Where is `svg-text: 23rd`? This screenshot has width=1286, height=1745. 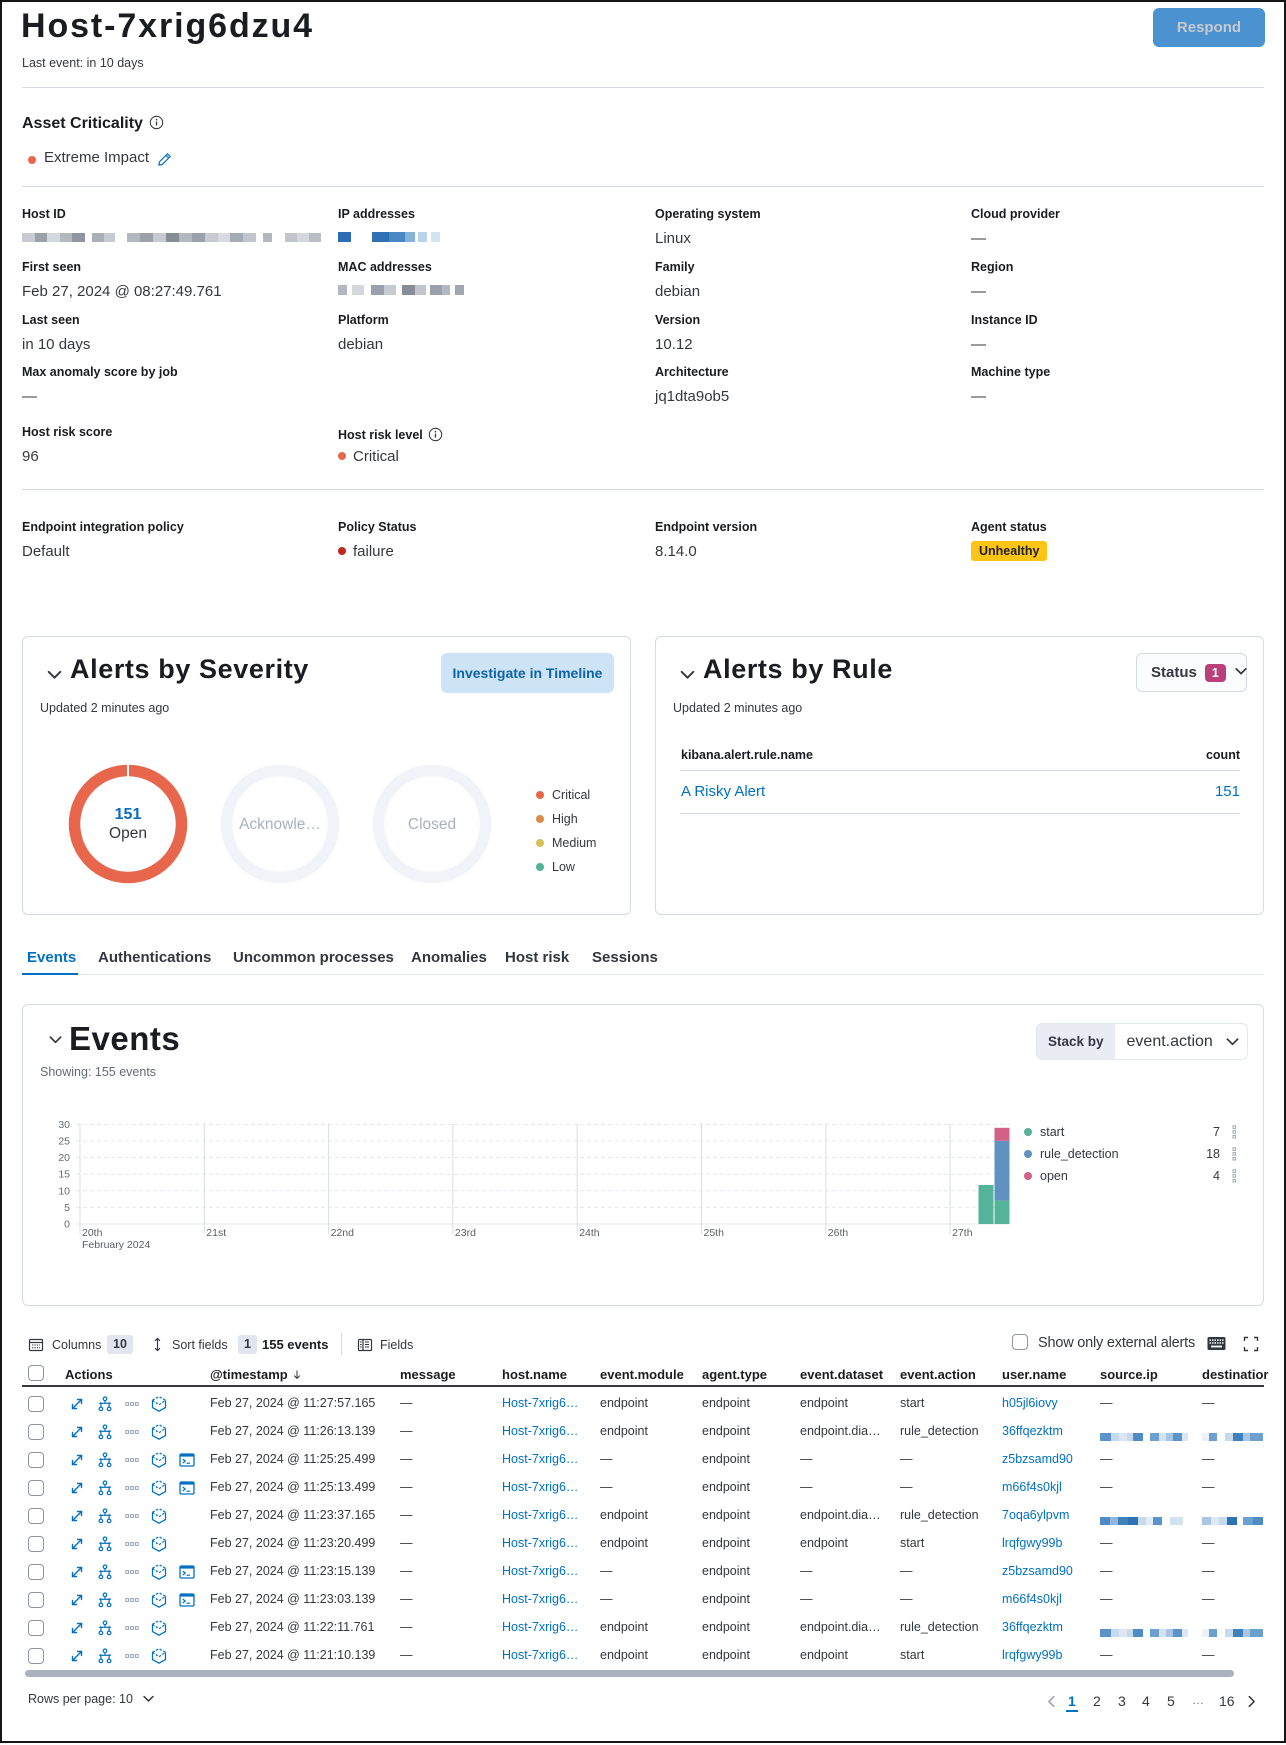
svg-text: 23rd is located at coordinates (465, 1233).